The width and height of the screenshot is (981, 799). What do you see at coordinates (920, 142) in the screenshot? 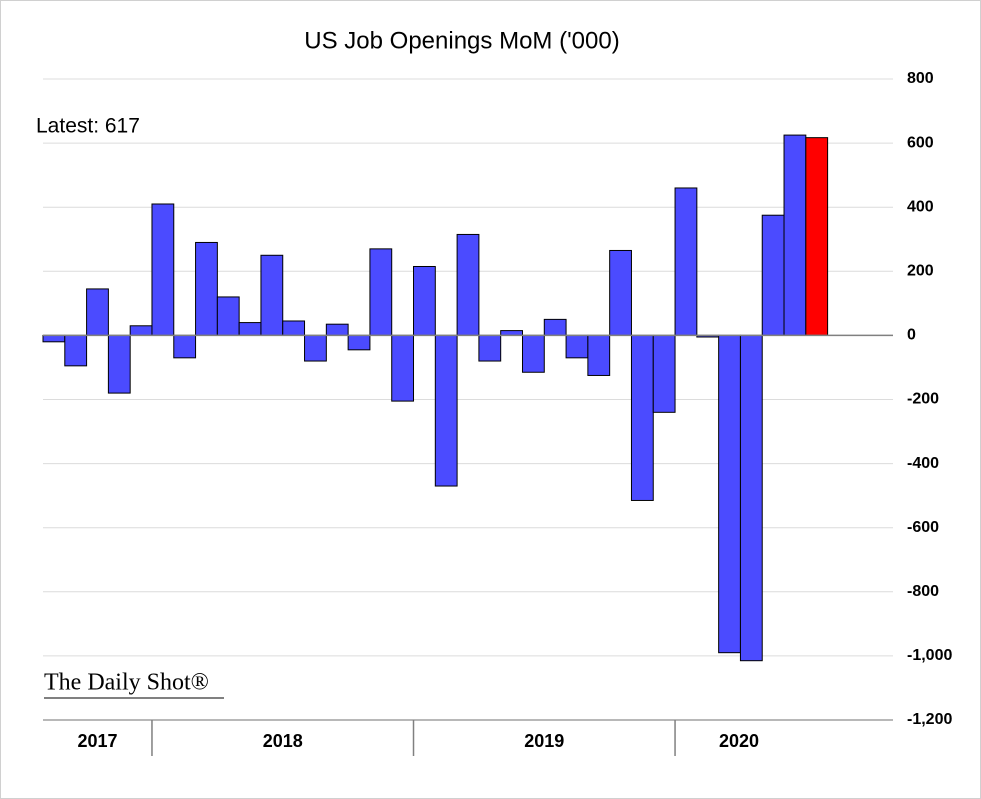
I see `y-tick-label: 600` at bounding box center [920, 142].